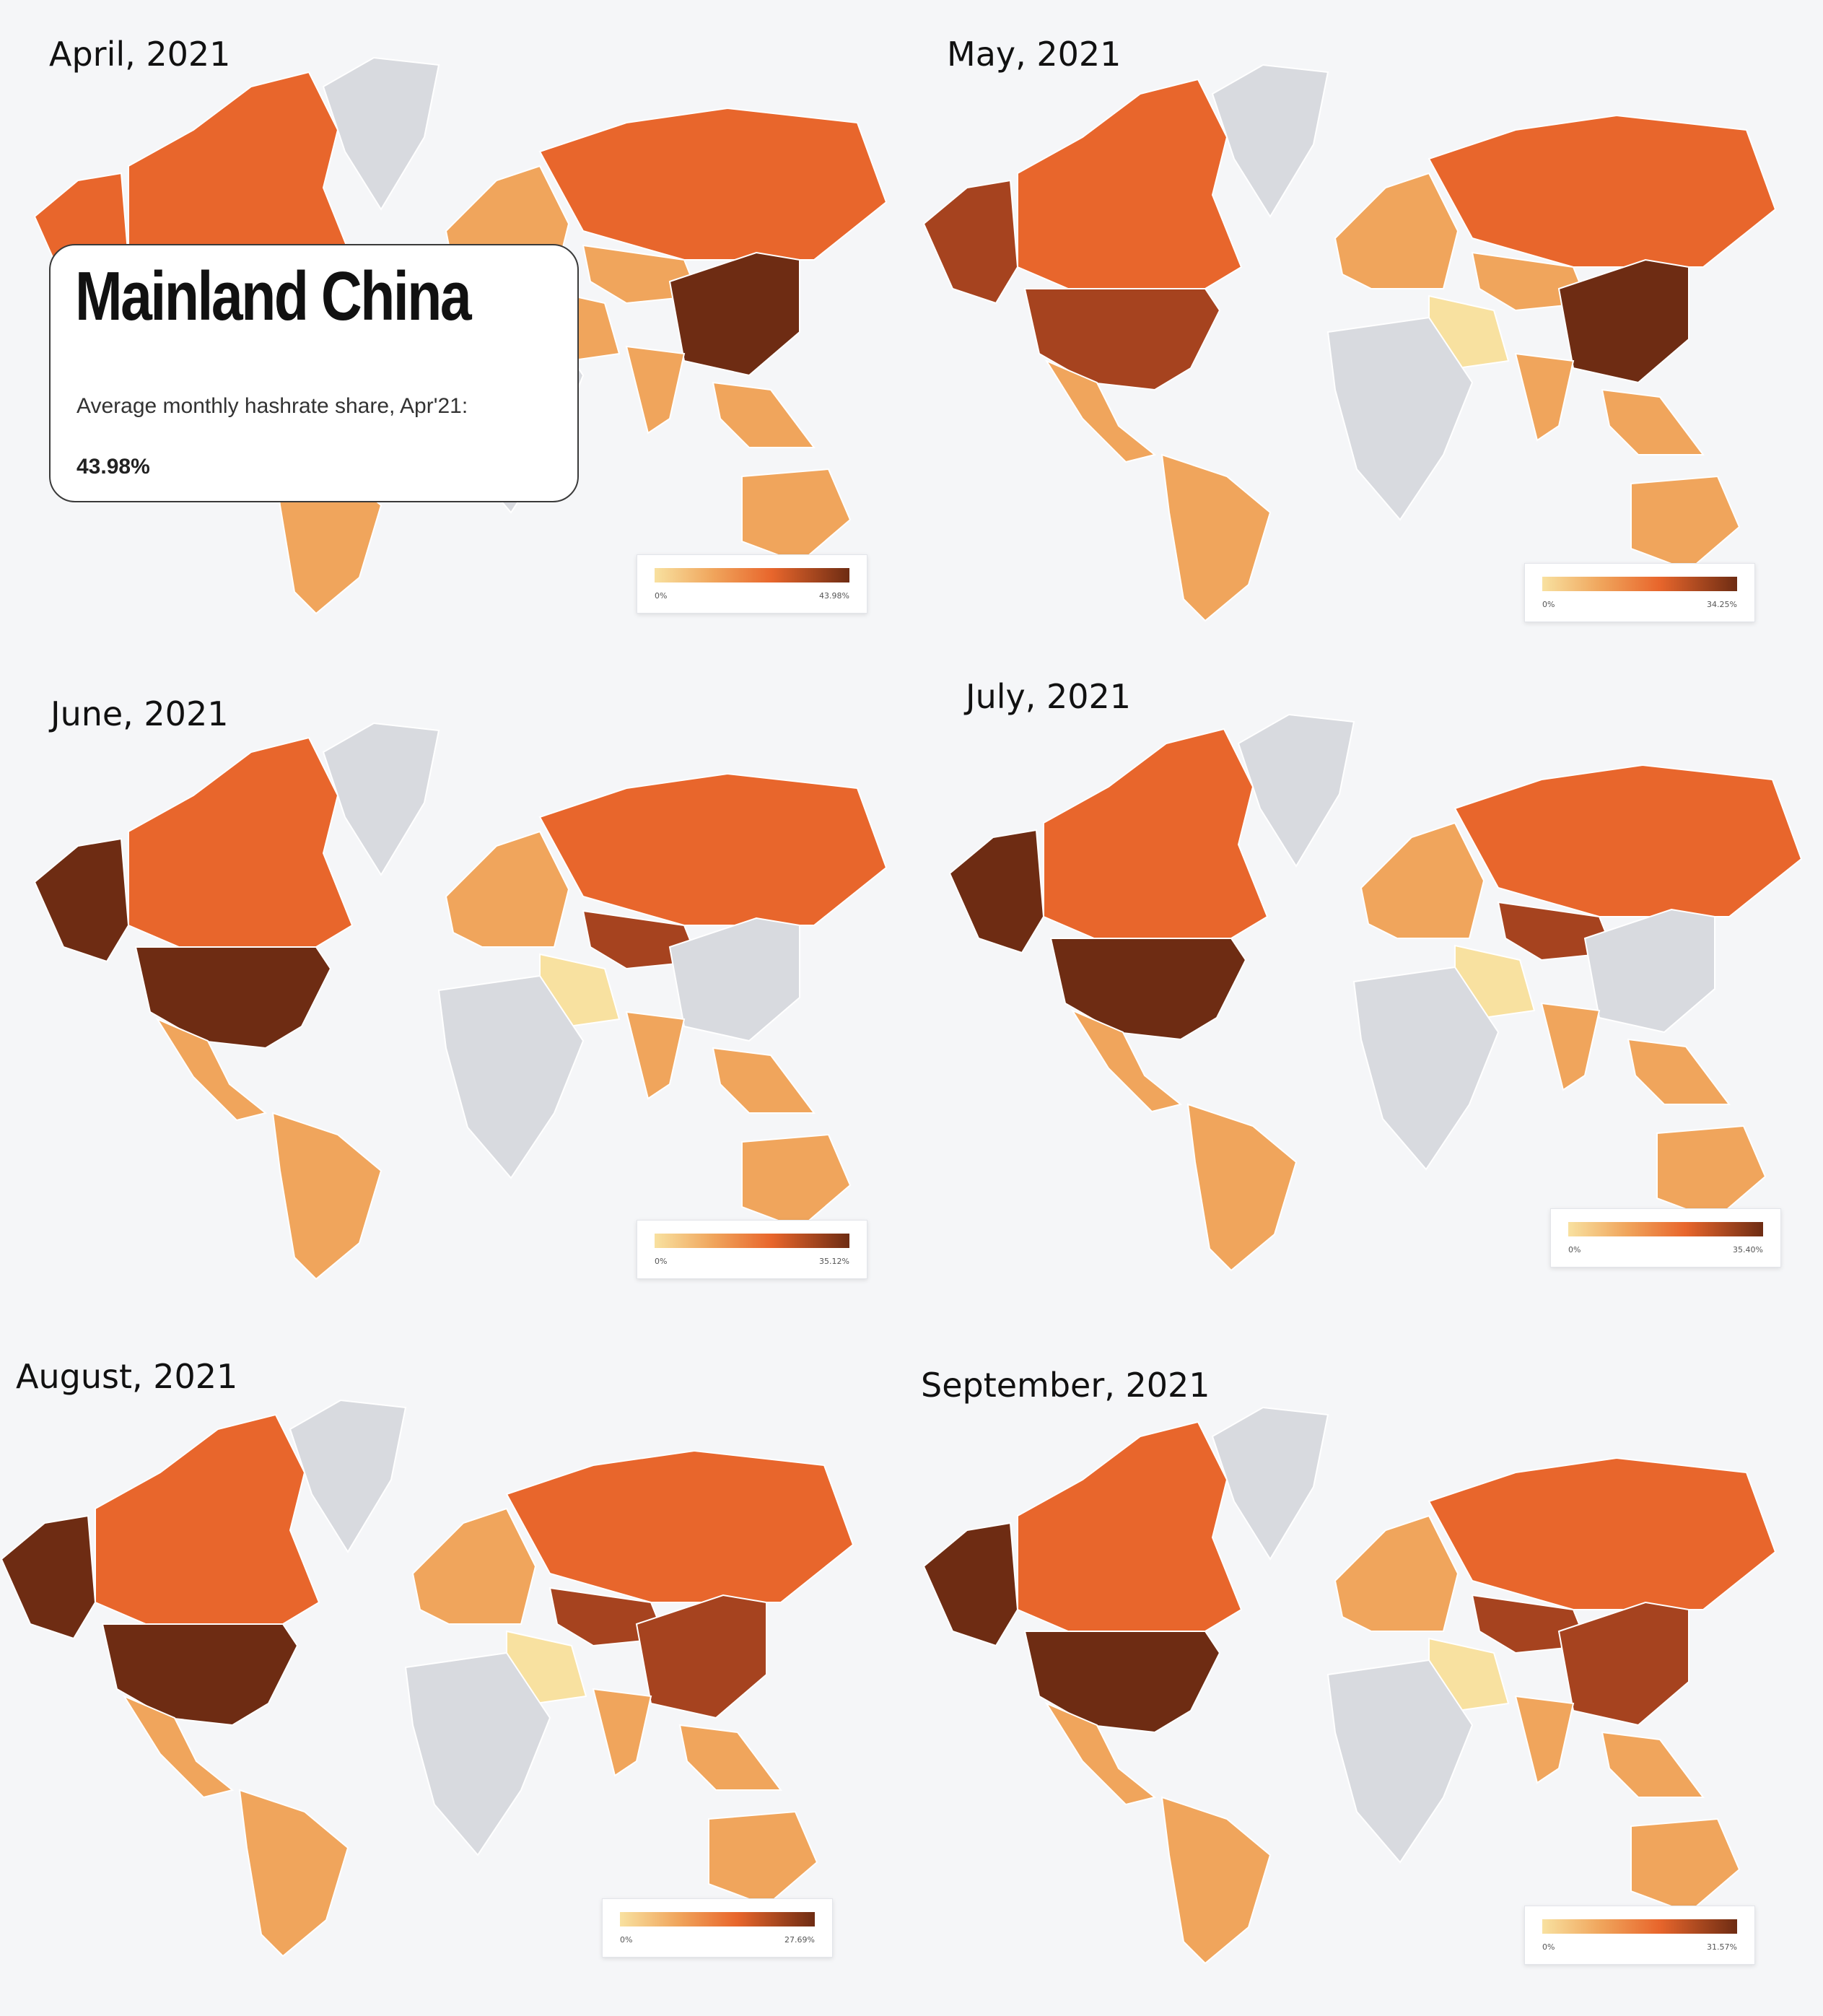 This screenshot has height=2016, width=1823. What do you see at coordinates (752, 1249) in the screenshot?
I see `color-legend: 0% 35.12%` at bounding box center [752, 1249].